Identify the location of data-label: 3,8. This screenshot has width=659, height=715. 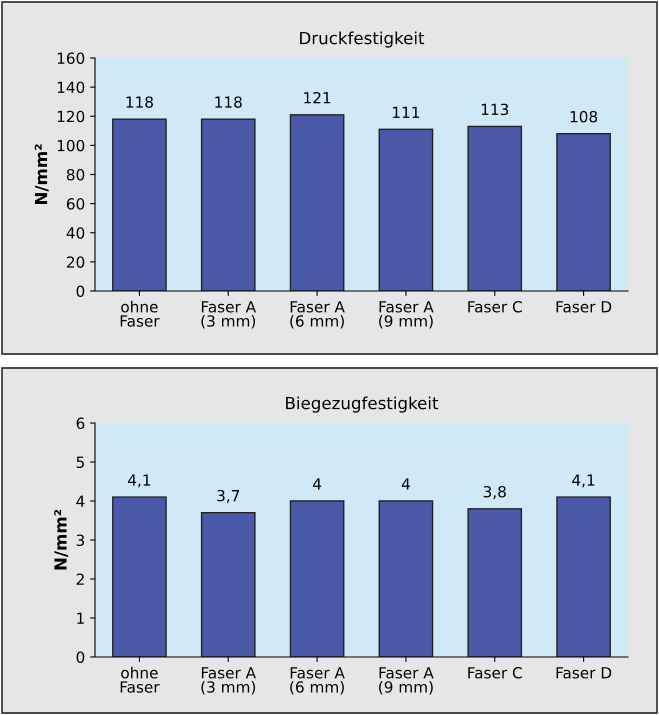
(495, 493).